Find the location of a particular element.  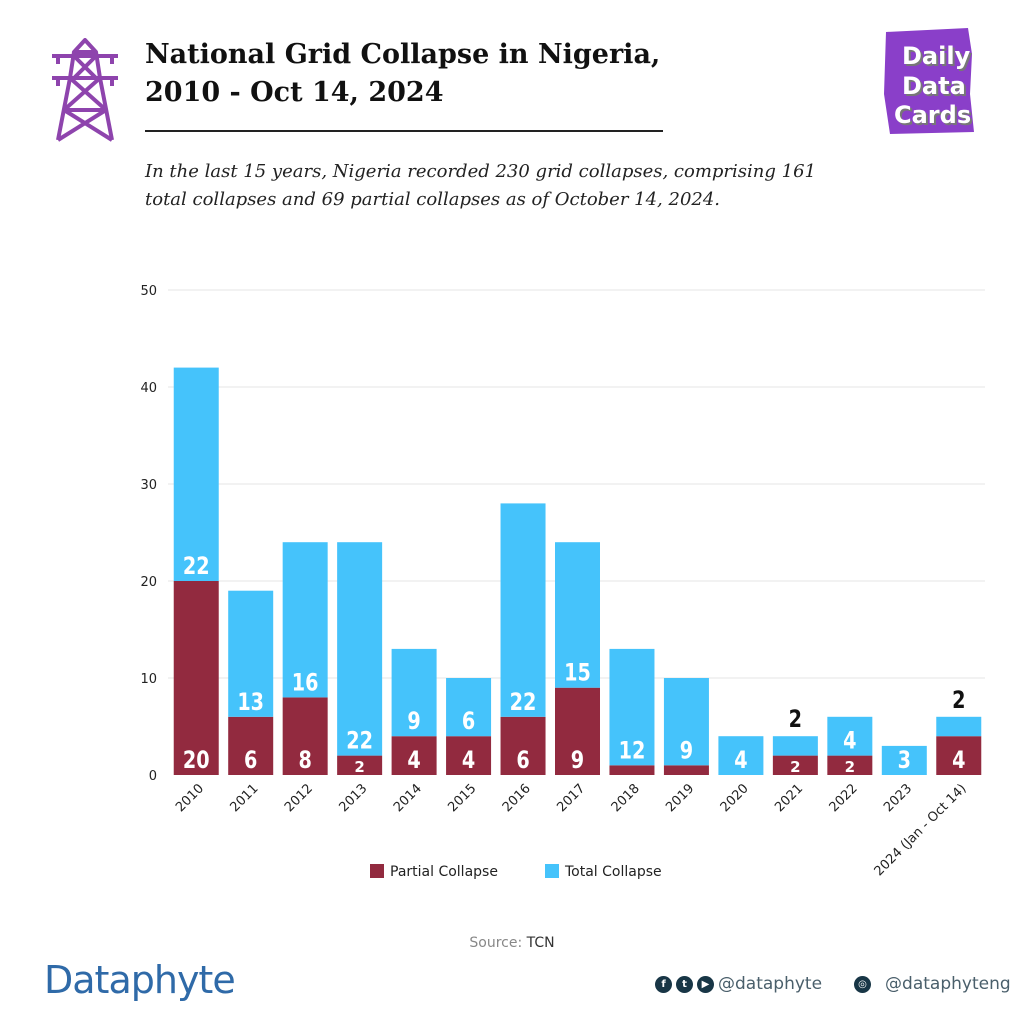

legend-label: Partial Collapse is located at coordinates (444, 872).